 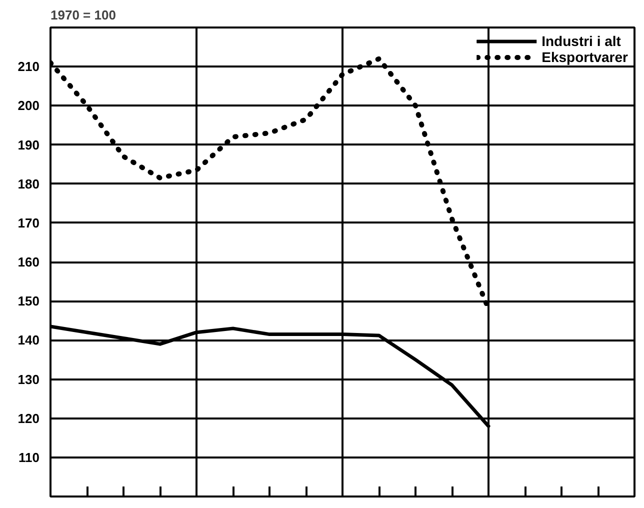 What do you see at coordinates (29, 66) in the screenshot?
I see `y-tick-label: 210` at bounding box center [29, 66].